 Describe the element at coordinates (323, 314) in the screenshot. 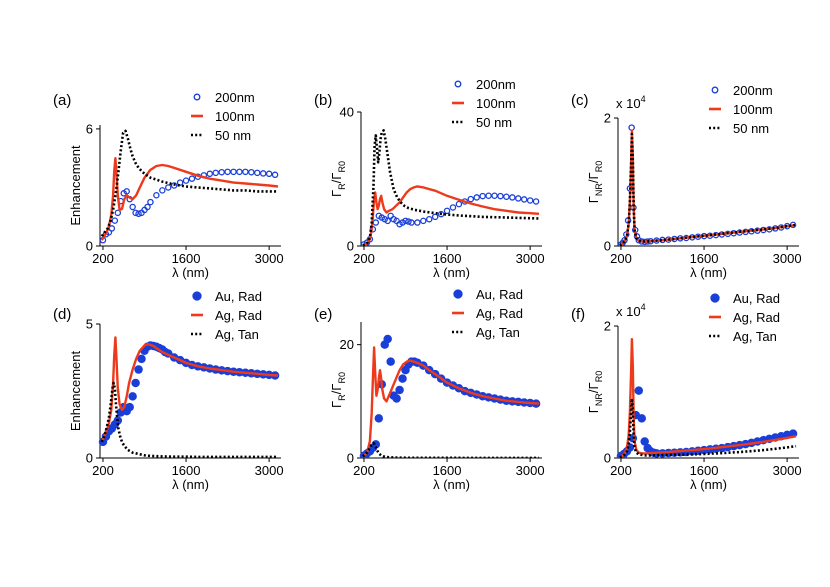

I see `panel-label: (e)` at that location.